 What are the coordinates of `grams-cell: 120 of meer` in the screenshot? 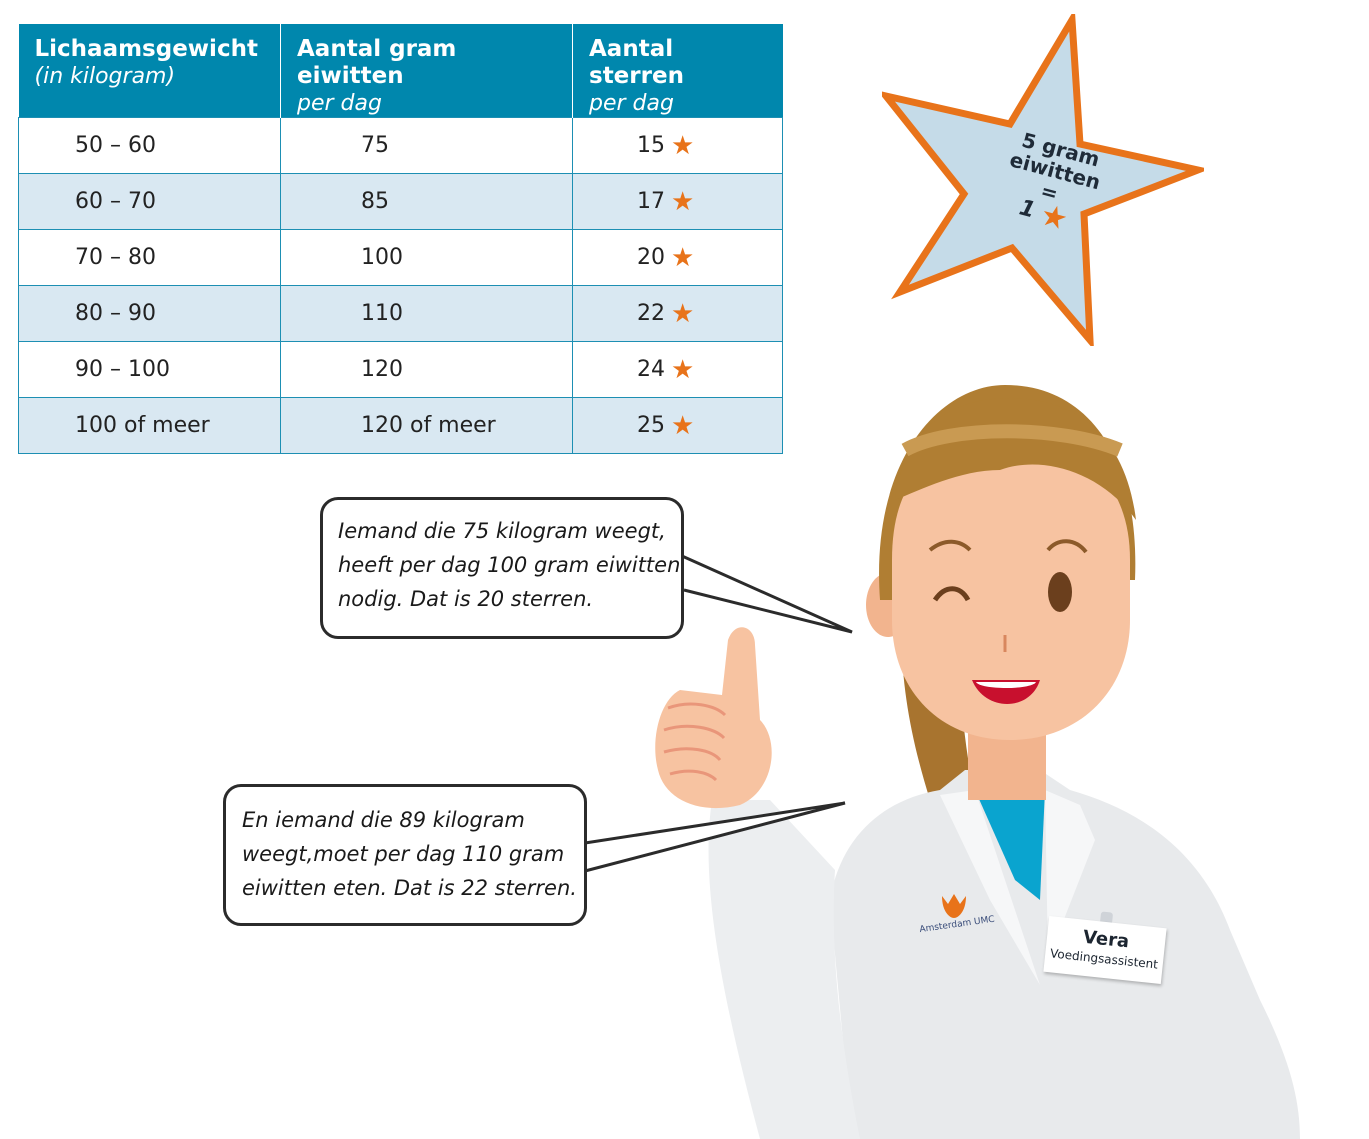 It's located at (426, 425).